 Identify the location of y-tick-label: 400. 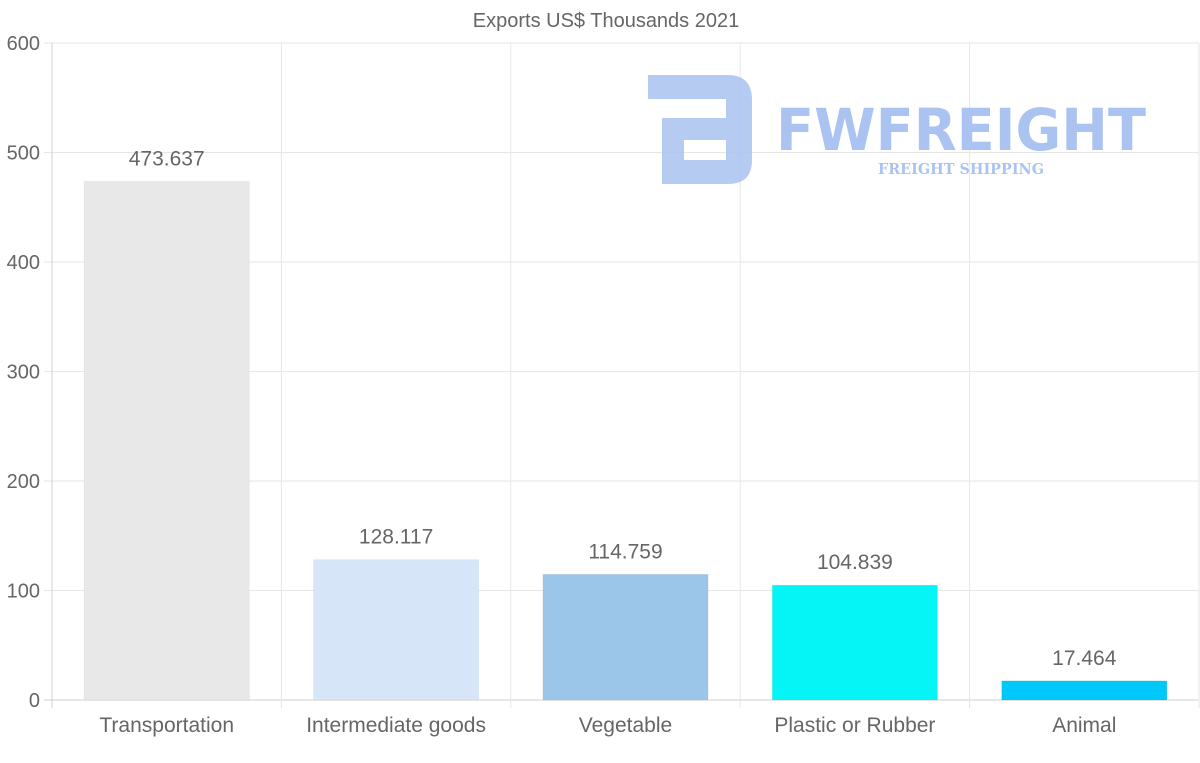
(23, 263).